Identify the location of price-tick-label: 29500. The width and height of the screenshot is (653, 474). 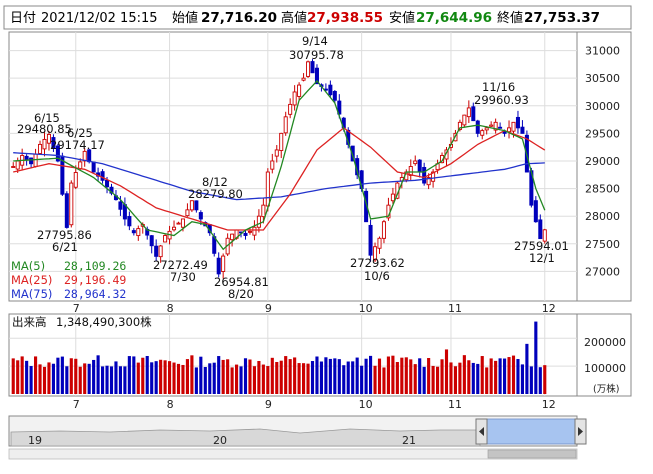
(602, 133).